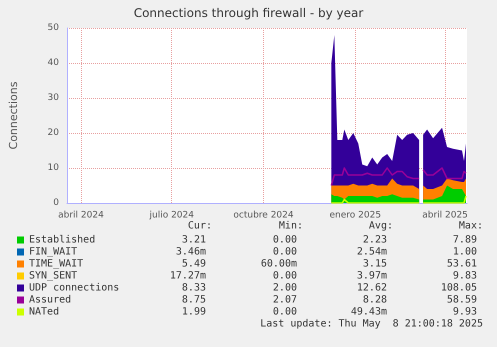 The height and width of the screenshot is (347, 497). Describe the element at coordinates (188, 276) in the screenshot. I see `text: 17.27m` at that location.